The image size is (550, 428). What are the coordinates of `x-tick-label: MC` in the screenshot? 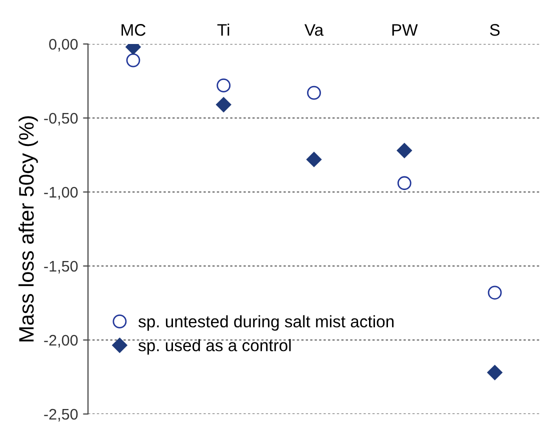 It's located at (134, 30).